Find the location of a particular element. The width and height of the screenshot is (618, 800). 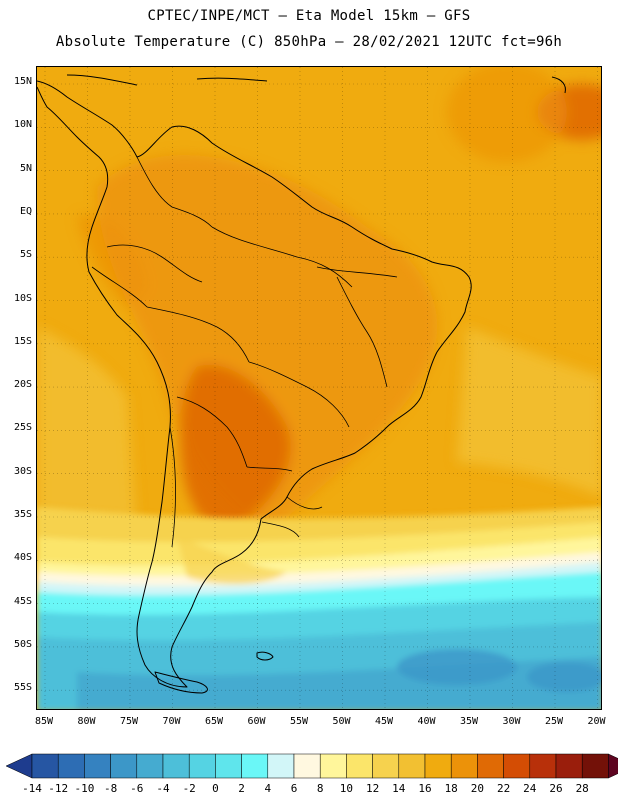

colorbar-tick-label: 28 is located at coordinates (582, 788).